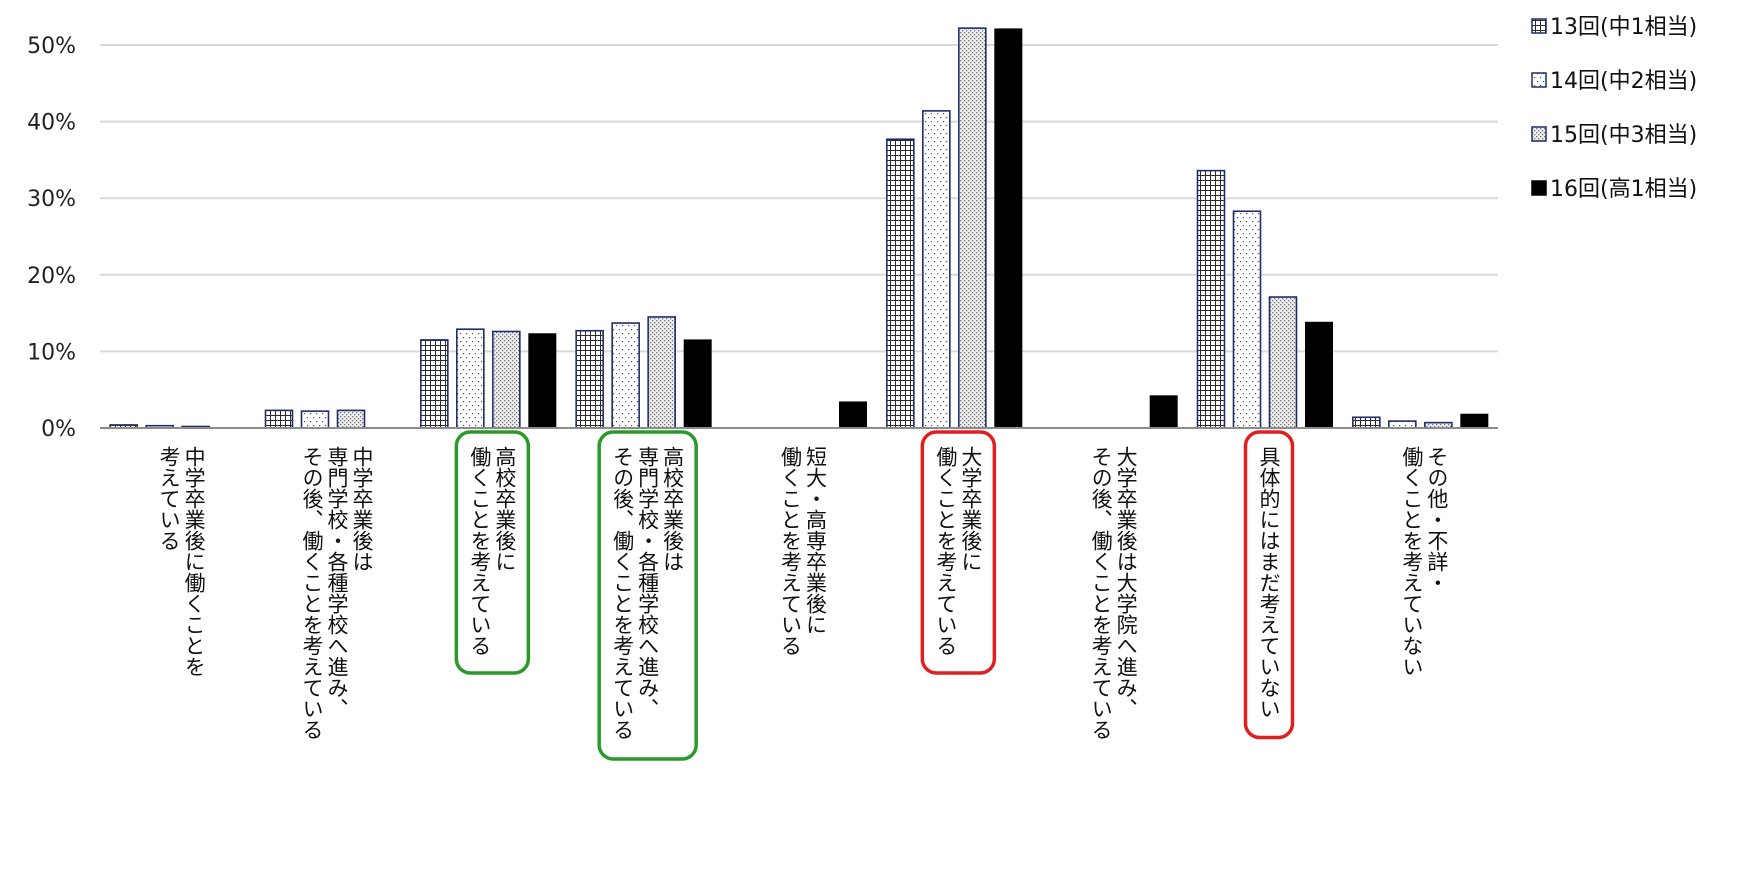 The width and height of the screenshot is (1759, 886). I want to click on y-tick-label: 50%, so click(51, 46).